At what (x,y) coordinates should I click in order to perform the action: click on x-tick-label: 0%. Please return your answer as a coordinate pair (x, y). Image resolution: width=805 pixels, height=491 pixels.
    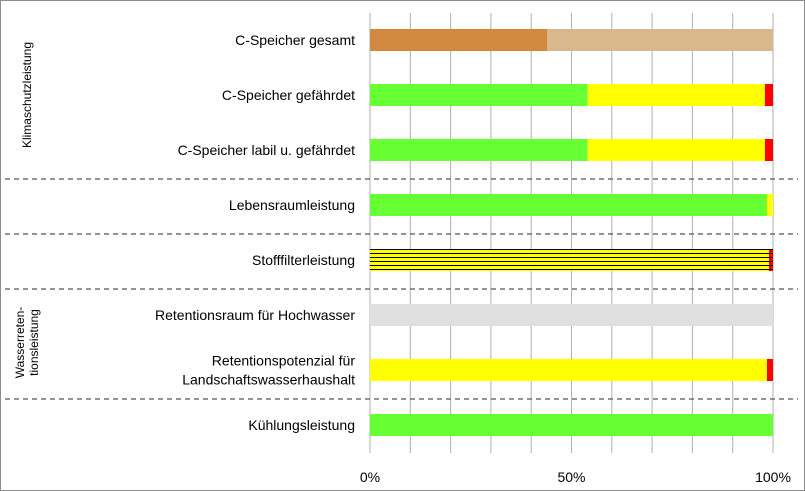
    Looking at the image, I should click on (370, 477).